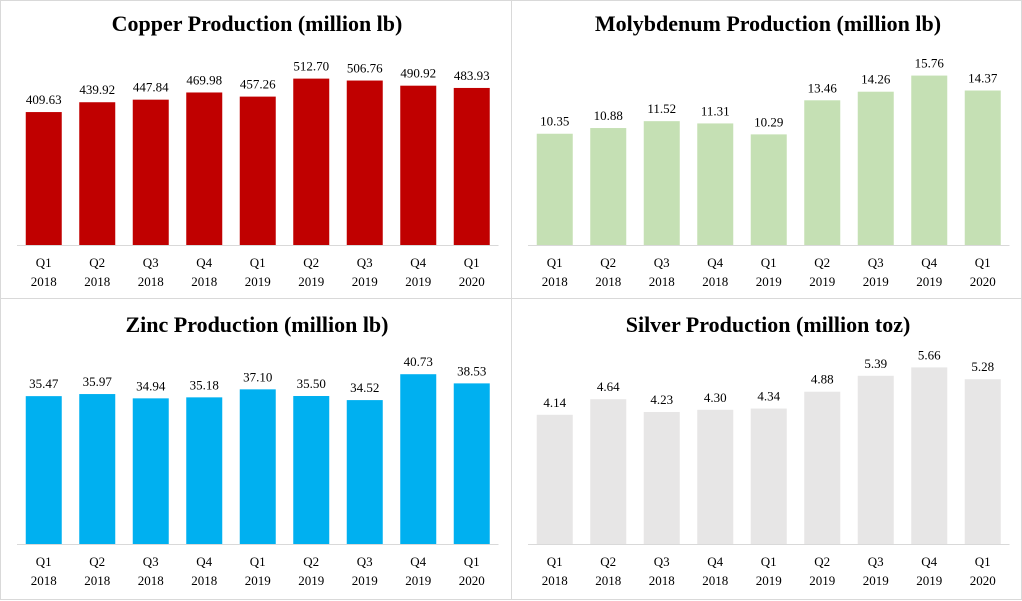 Image resolution: width=1022 pixels, height=601 pixels. What do you see at coordinates (204, 79) in the screenshot?
I see `data-label: 469.98` at bounding box center [204, 79].